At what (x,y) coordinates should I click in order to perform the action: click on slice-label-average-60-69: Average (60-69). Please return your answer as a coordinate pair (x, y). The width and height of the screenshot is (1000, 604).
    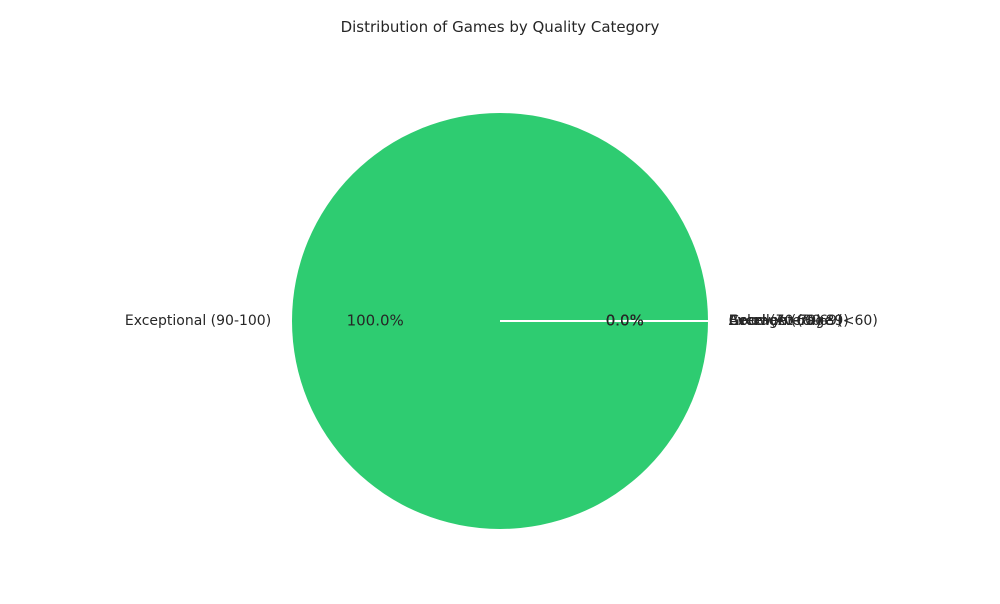
    Looking at the image, I should click on (786, 321).